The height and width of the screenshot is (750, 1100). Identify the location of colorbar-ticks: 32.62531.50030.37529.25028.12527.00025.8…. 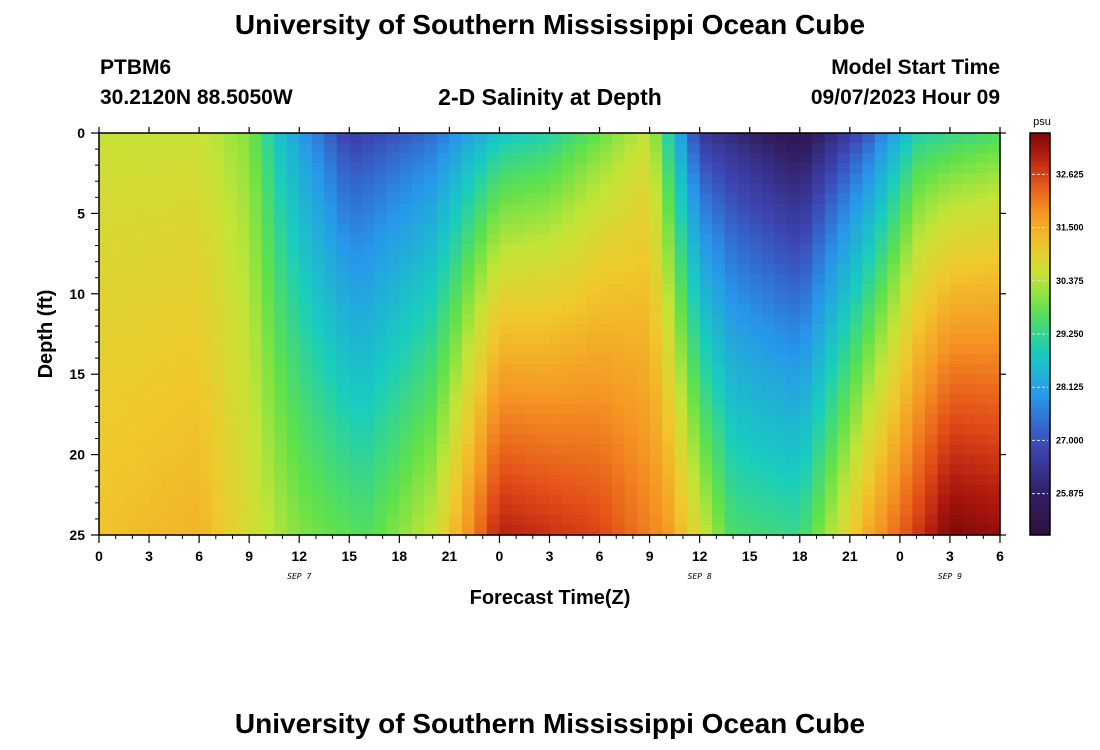
(1058, 334).